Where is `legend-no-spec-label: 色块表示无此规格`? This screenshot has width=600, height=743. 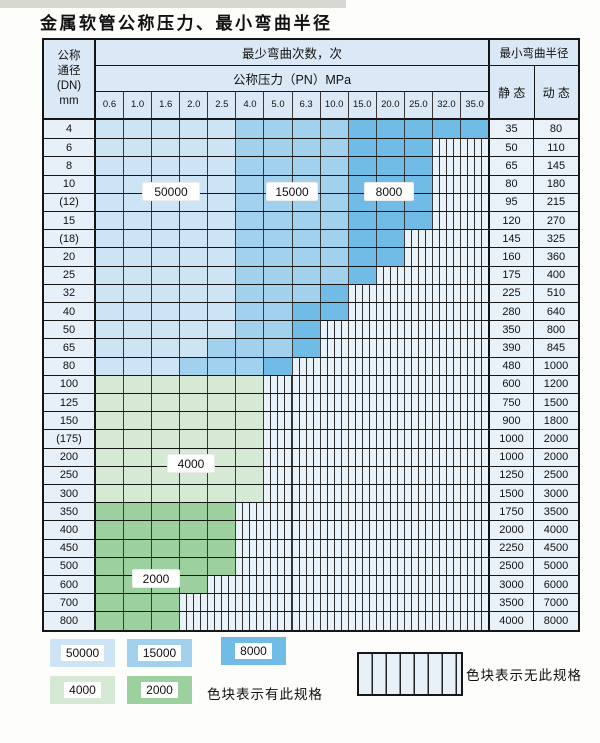
legend-no-spec-label: 色块表示无此规格 is located at coordinates (524, 675).